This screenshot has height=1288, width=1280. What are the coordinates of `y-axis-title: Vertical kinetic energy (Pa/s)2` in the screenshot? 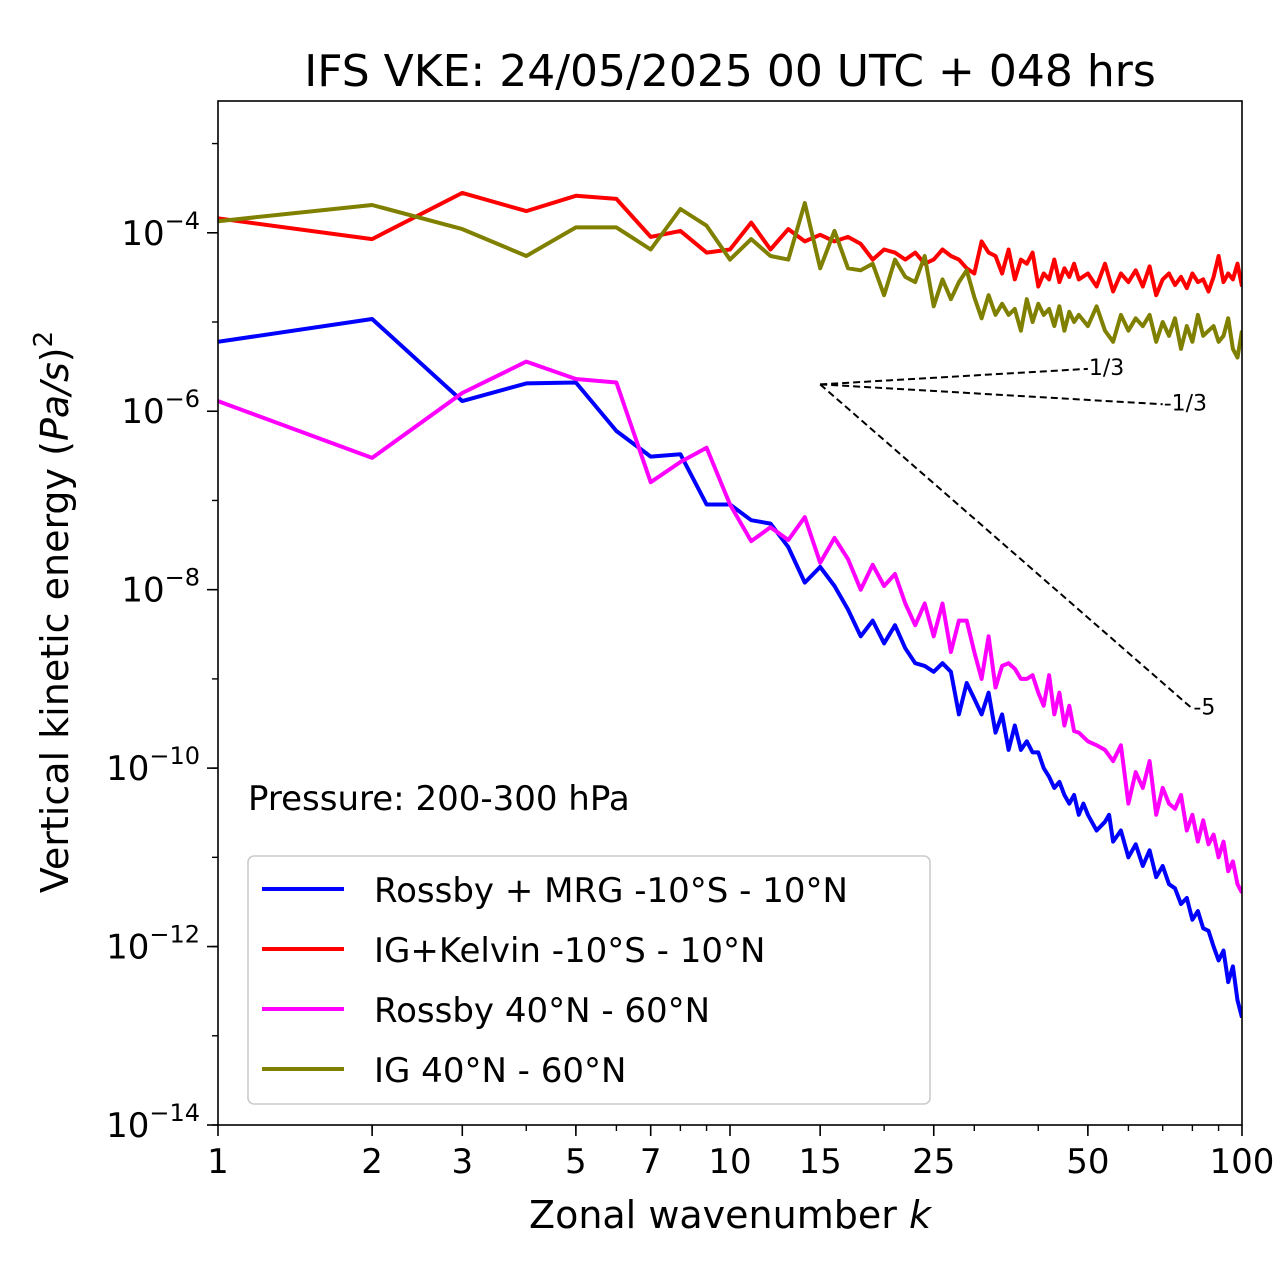 It's located at (53, 612).